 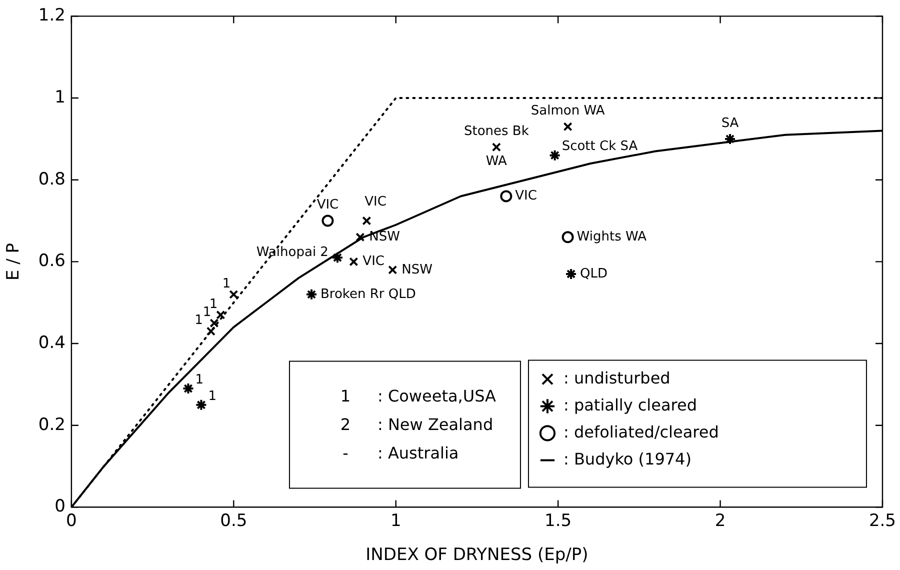 I want to click on annotation: SA, so click(x=730, y=123).